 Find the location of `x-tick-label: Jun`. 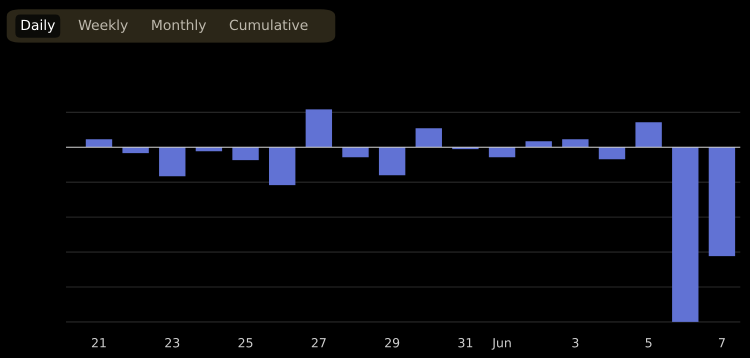

x-tick-label: Jun is located at coordinates (501, 344).